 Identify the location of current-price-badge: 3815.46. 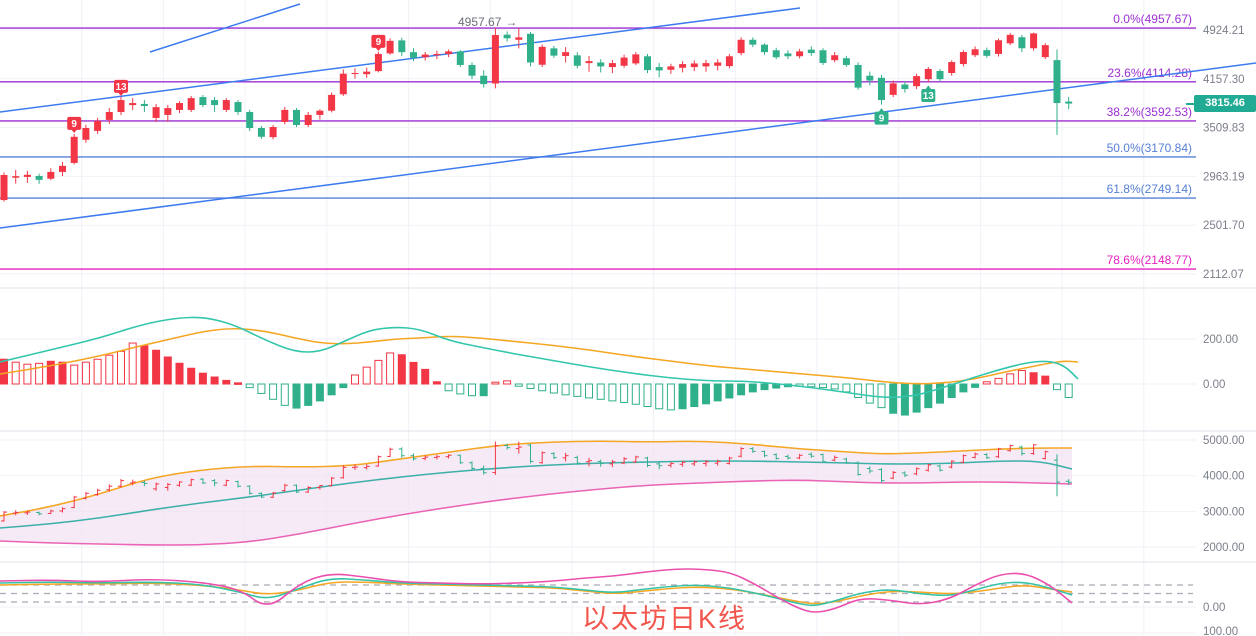
(1225, 104).